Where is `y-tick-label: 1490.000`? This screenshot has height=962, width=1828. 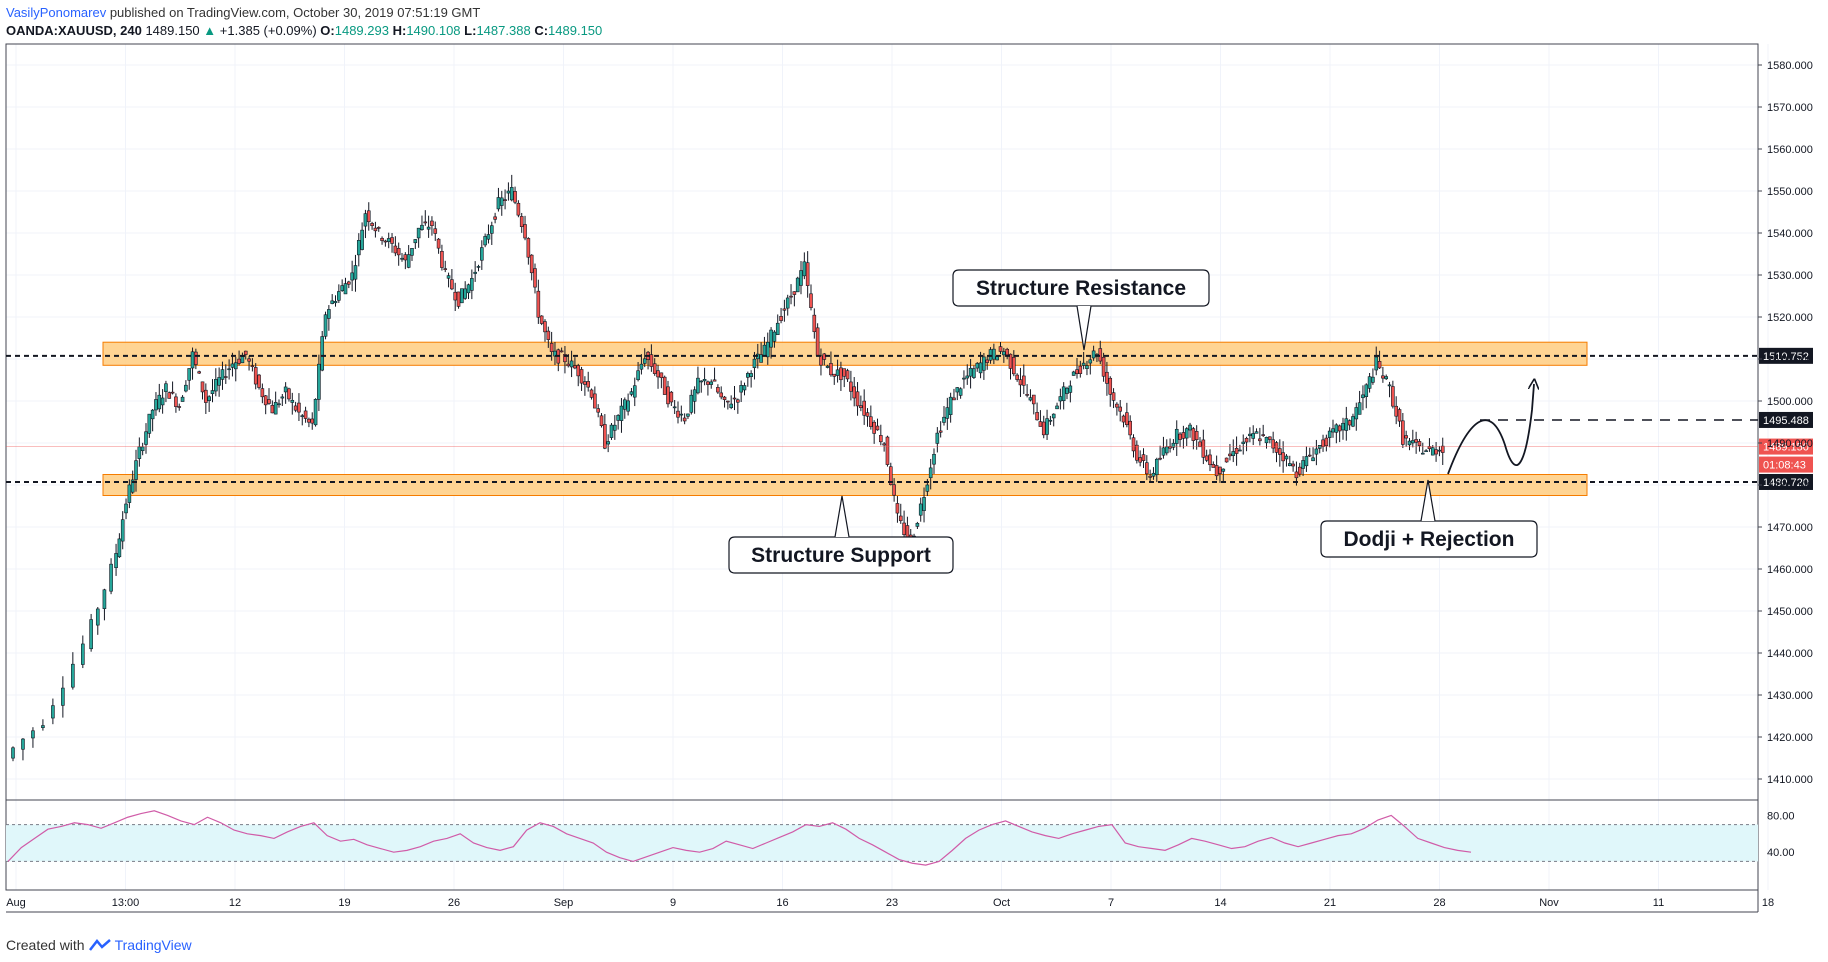 y-tick-label: 1490.000 is located at coordinates (1790, 444).